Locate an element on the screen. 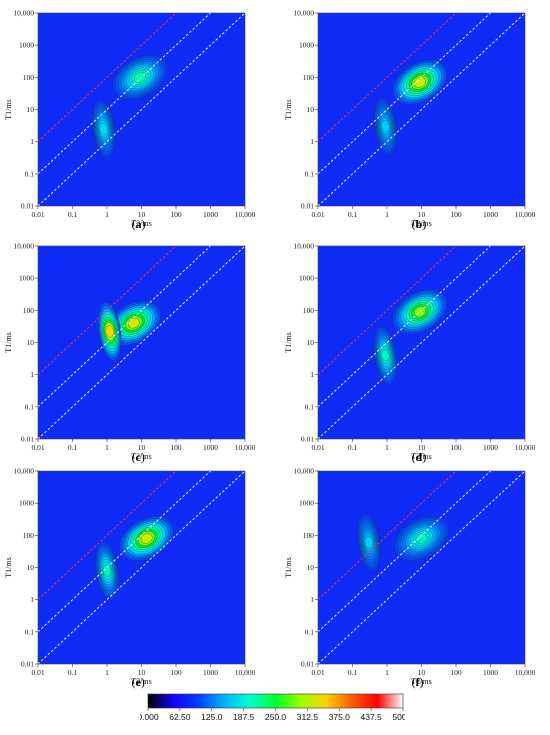 The height and width of the screenshot is (735, 550). panel-caption: (a) is located at coordinates (138, 224).